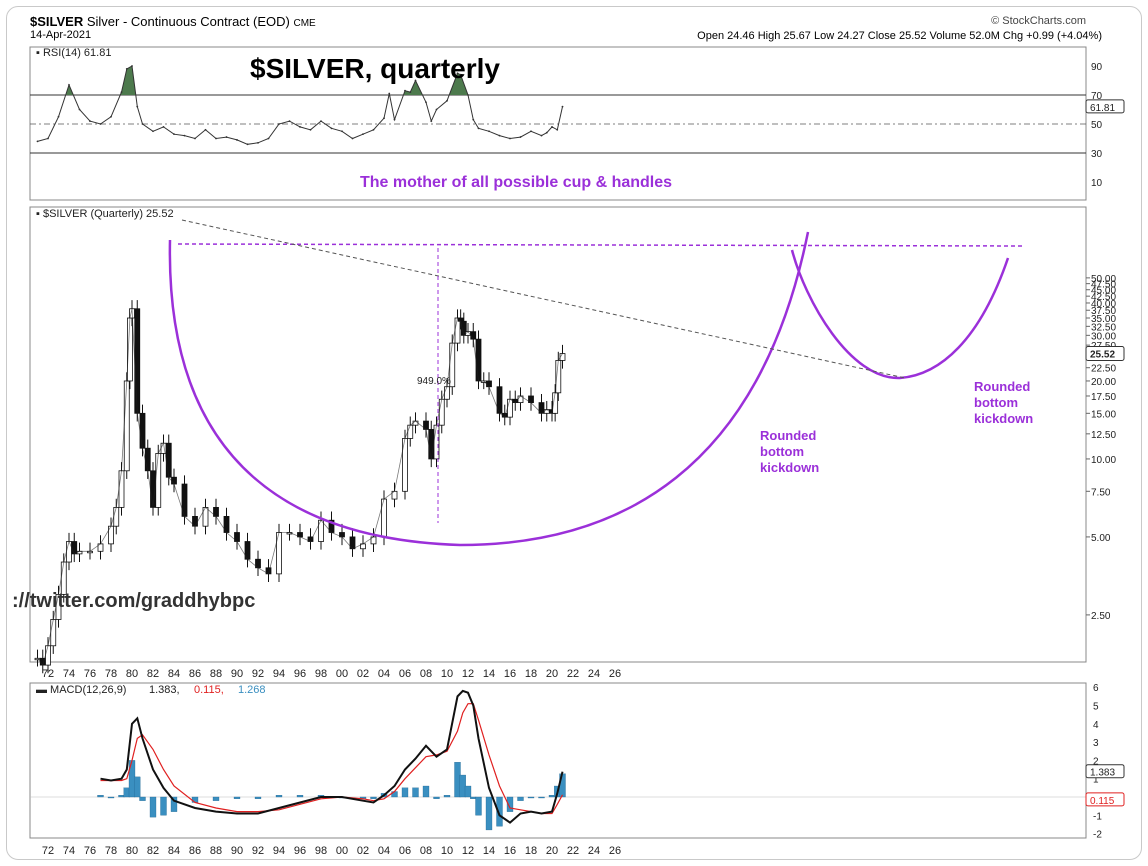 This screenshot has width=1148, height=866. What do you see at coordinates (510, 674) in the screenshot?
I see `price-x-tick-label: 16` at bounding box center [510, 674].